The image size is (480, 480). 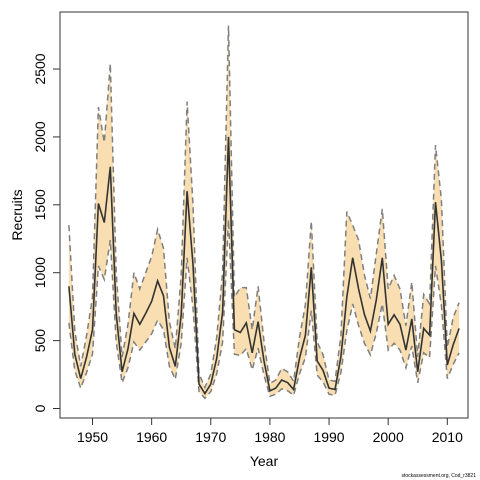 I want to click on x-tick-label: 1960, so click(x=151, y=437).